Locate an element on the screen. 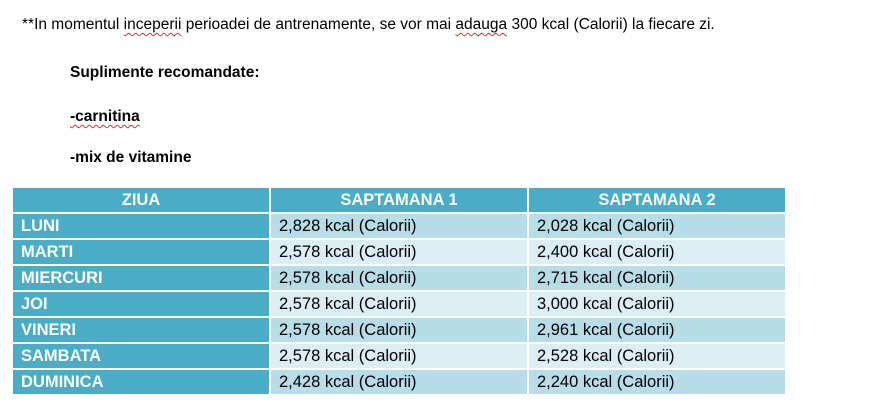 This screenshot has width=884, height=416. supplements-title: Suplimente recomandate: is located at coordinates (165, 72).